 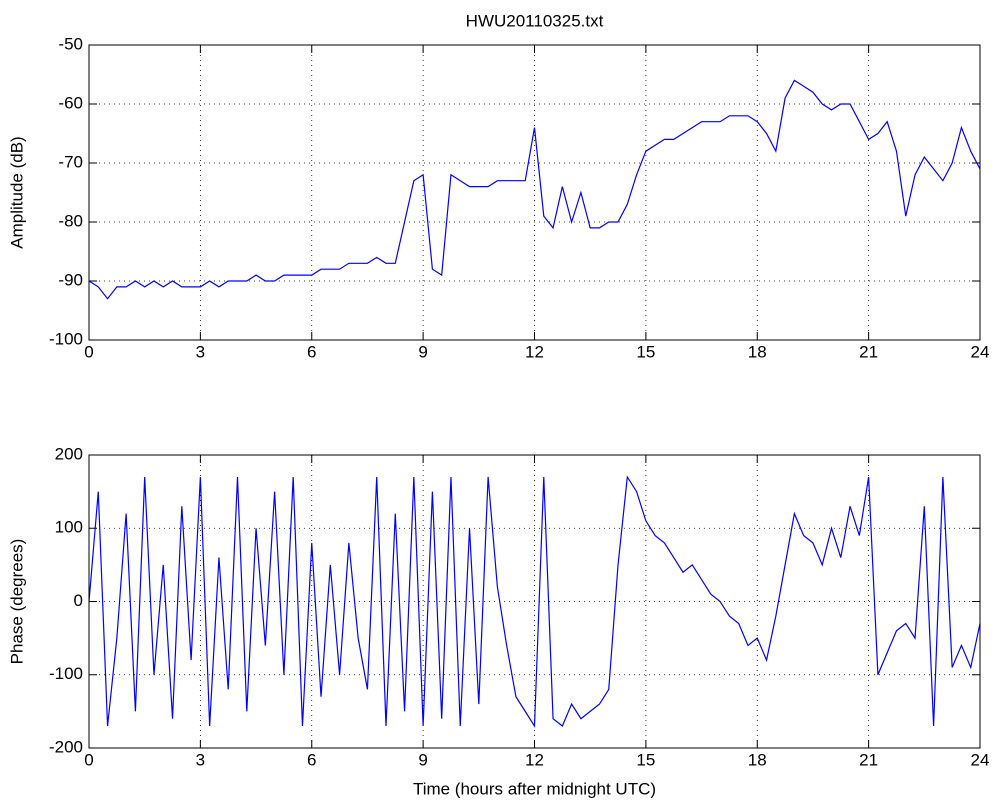 What do you see at coordinates (16, 192) in the screenshot?
I see `y-axis-label: Amplitude (dB)` at bounding box center [16, 192].